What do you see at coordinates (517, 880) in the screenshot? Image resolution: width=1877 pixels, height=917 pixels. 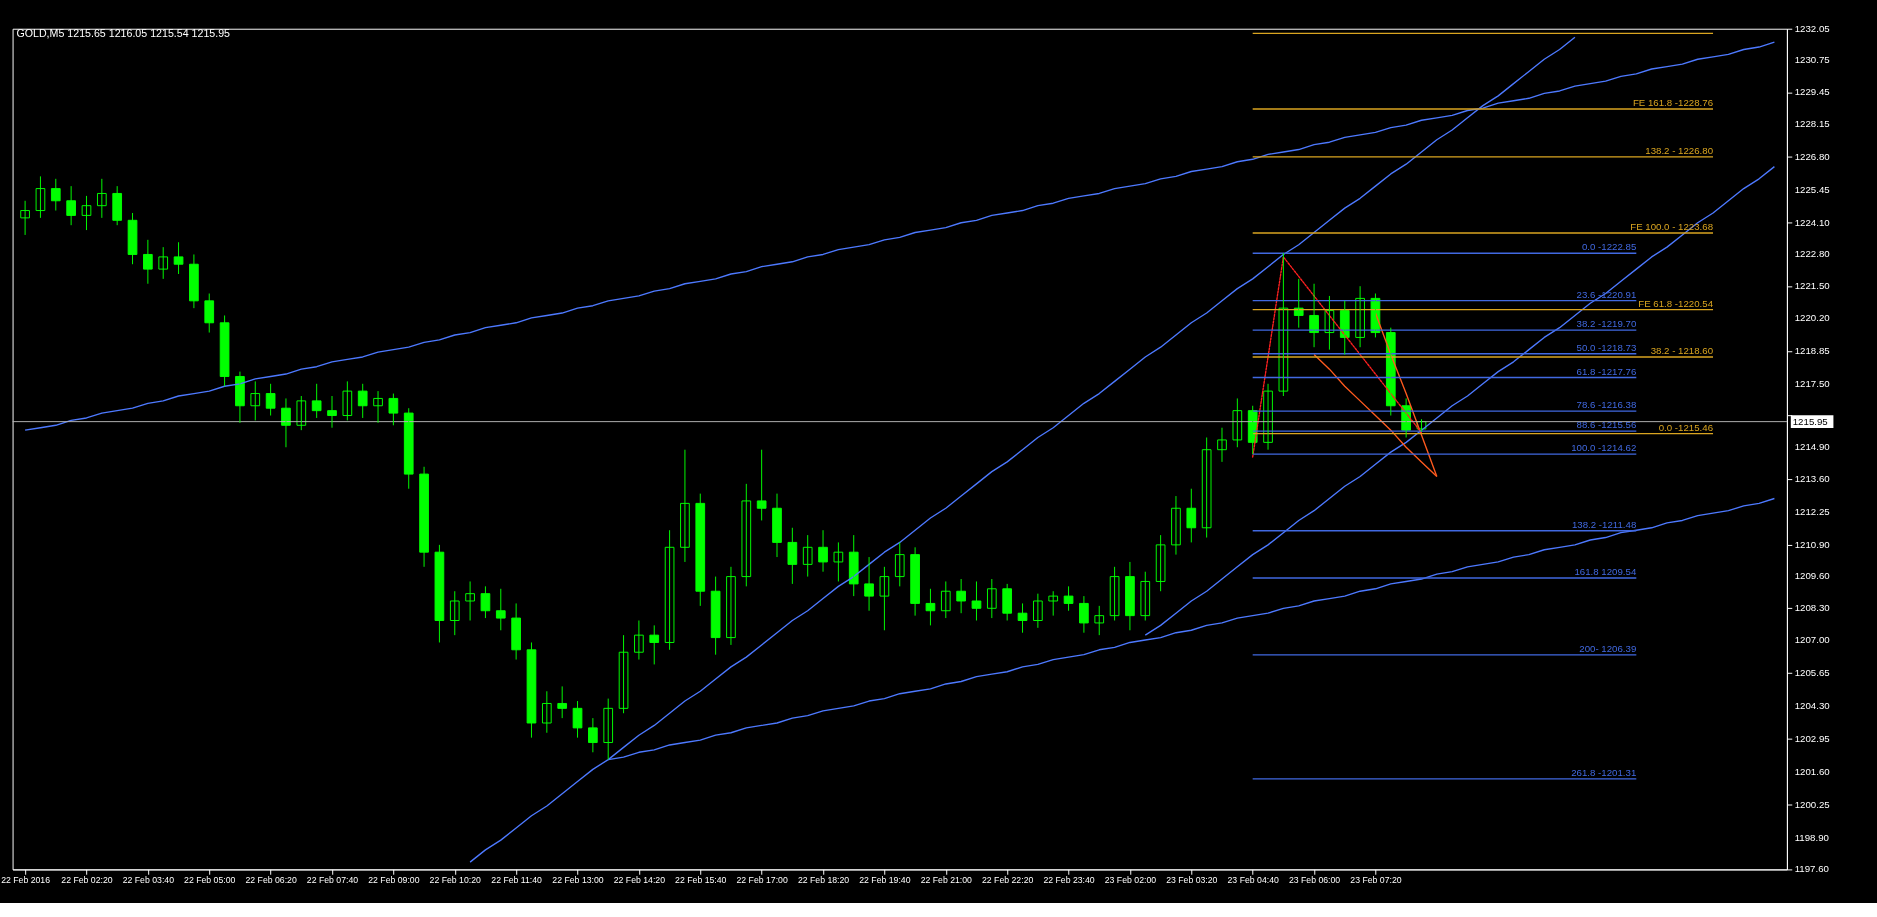 I see `x-tick-label: 22 Feb 11:40` at bounding box center [517, 880].